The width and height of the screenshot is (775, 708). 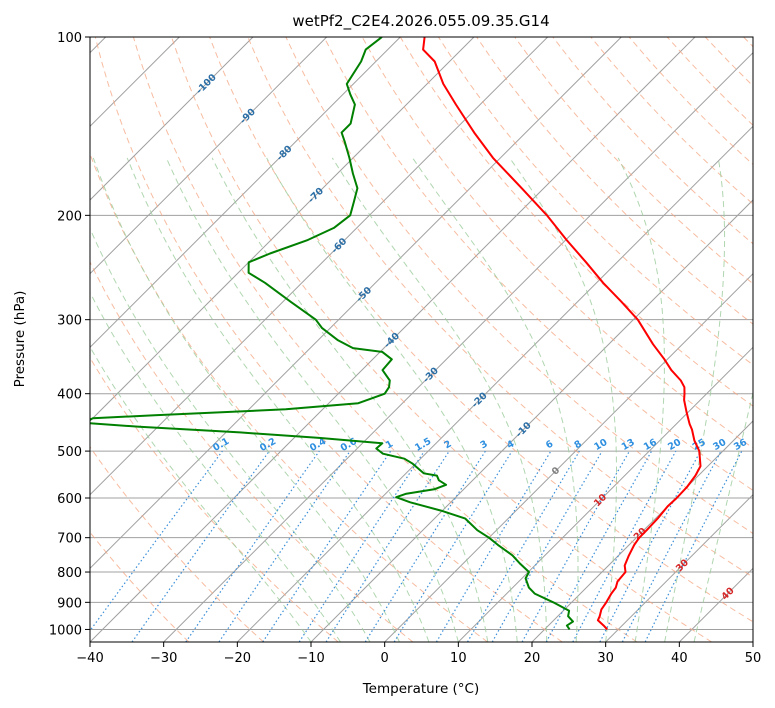 I want to click on x-axis: −40 −30 −20 −10 0 10 20 30 40 50, so click(x=418, y=654).